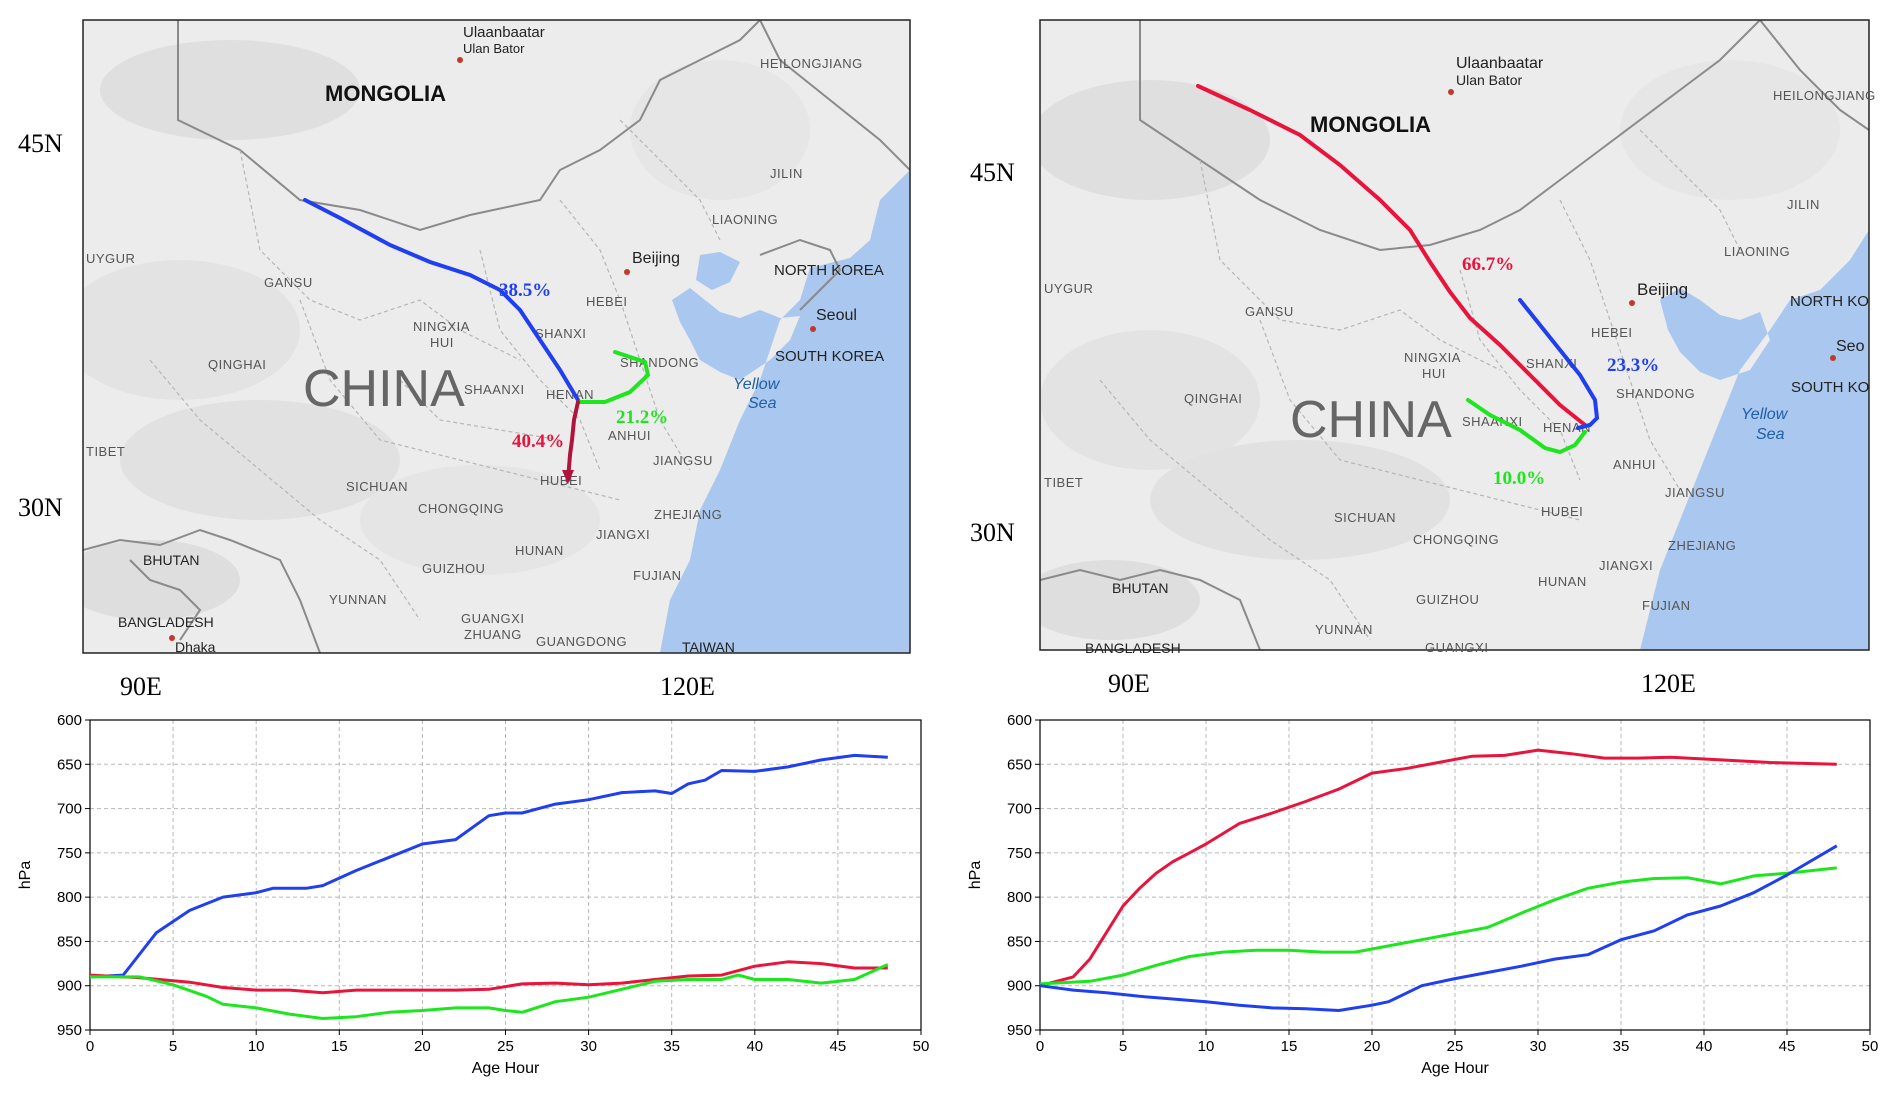 The width and height of the screenshot is (1892, 1101). I want to click on city-label: Ulan Bator, so click(494, 48).